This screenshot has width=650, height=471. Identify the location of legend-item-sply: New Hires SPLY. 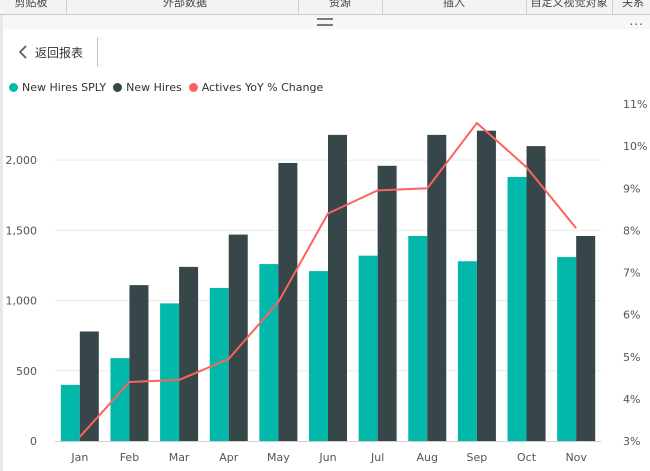
(57, 87).